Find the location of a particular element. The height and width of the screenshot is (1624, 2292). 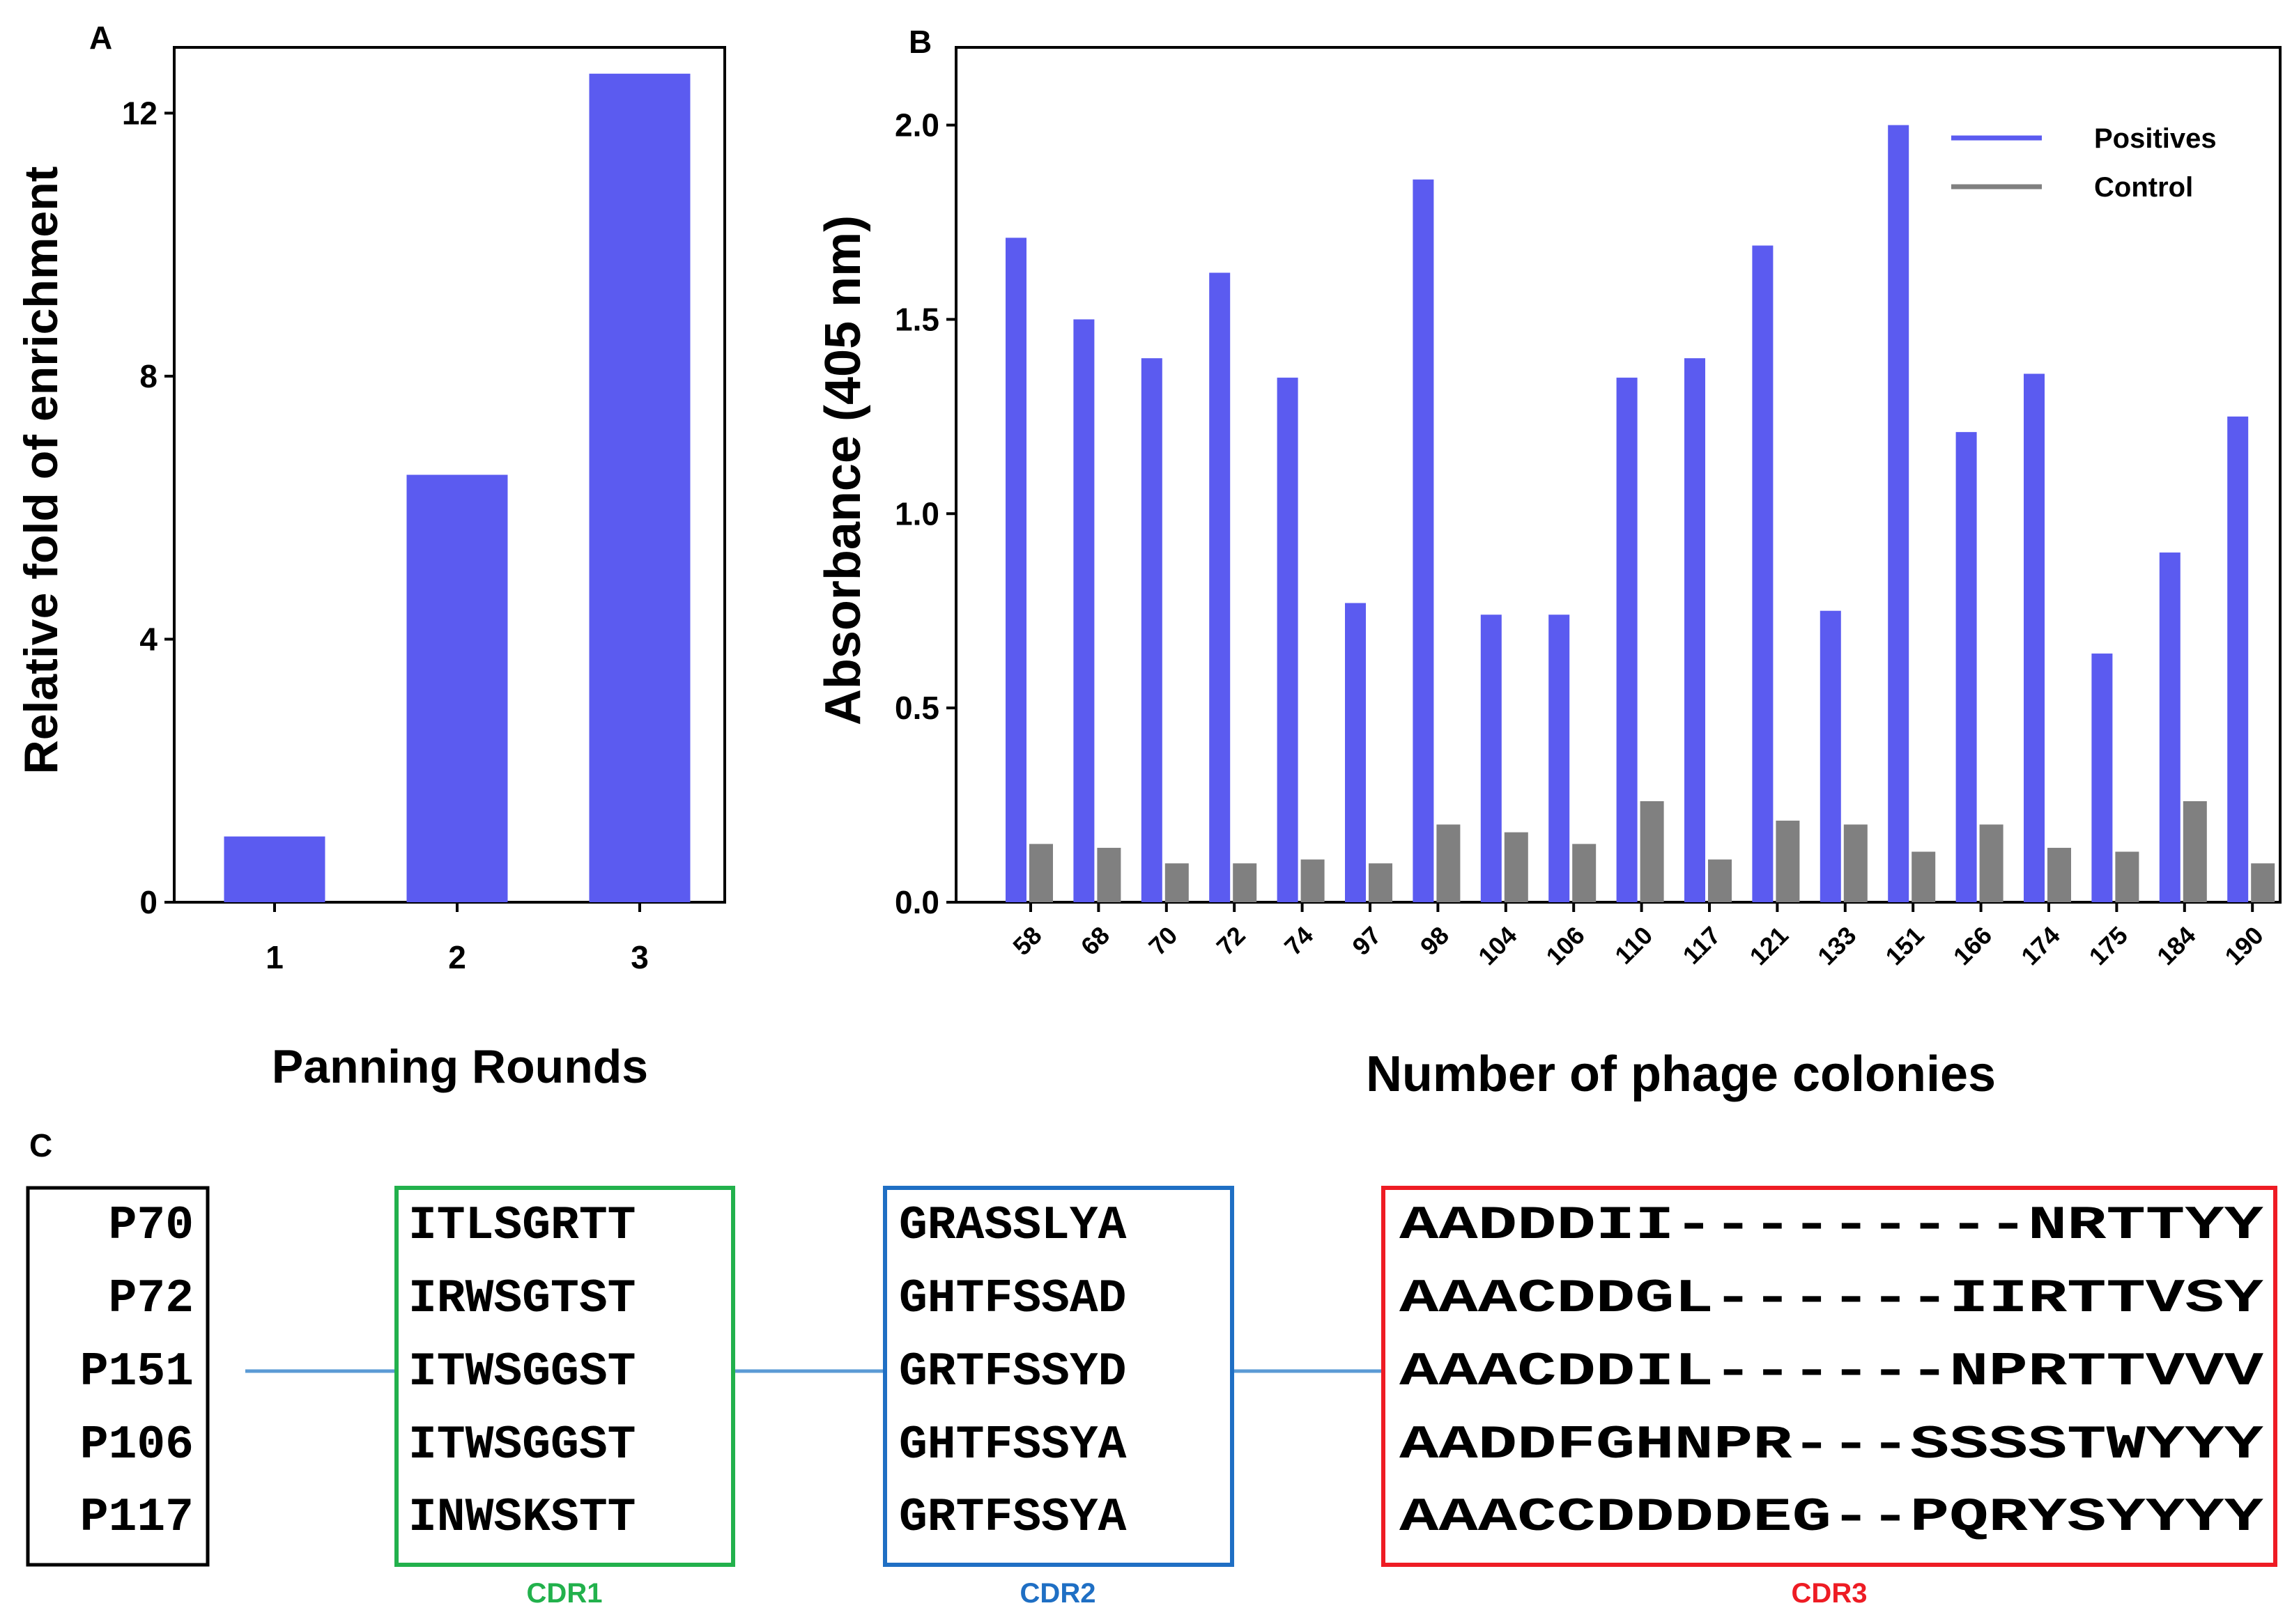

chart-b-xtick-label: 70 is located at coordinates (1163, 941).